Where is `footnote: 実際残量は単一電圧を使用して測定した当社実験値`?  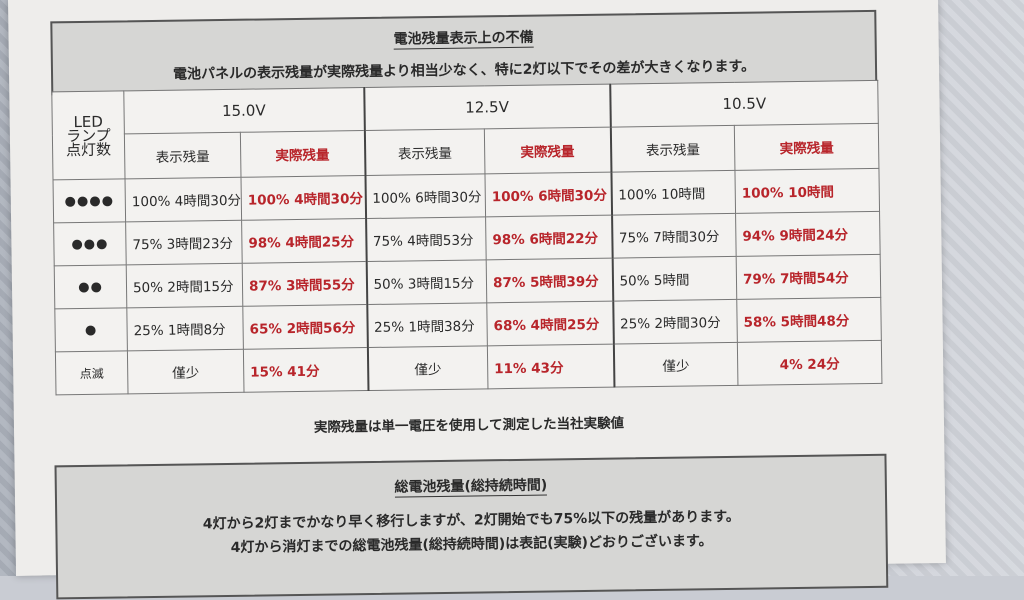
footnote: 実際残量は単一電圧を使用して測定した当社実験値 is located at coordinates (469, 425).